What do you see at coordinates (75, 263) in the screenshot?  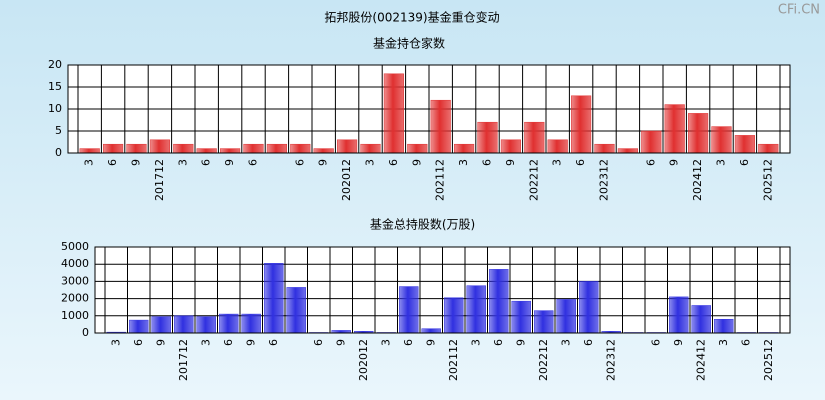 I see `y-tick-label: 4000` at bounding box center [75, 263].